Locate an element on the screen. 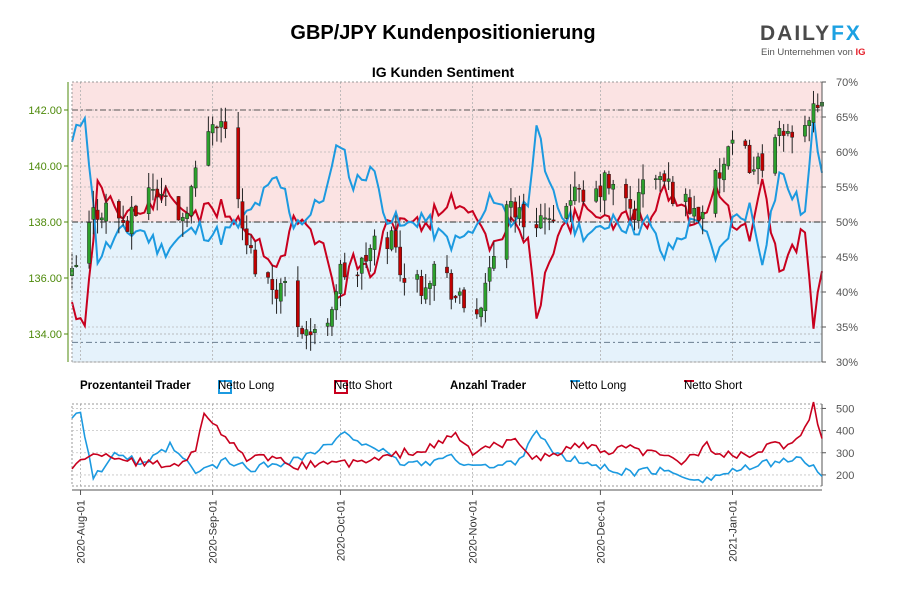 Image resolution: width=900 pixels, height=600 pixels. x-tick-label: 2020-Sep-01 is located at coordinates (214, 532).